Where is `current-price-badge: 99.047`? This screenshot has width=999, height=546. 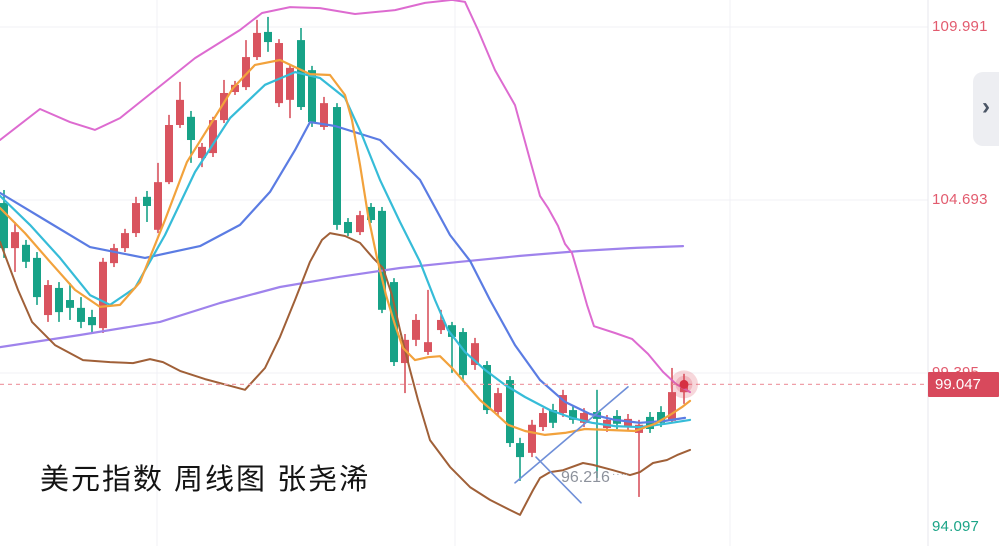
current-price-badge: 99.047 is located at coordinates (963, 384).